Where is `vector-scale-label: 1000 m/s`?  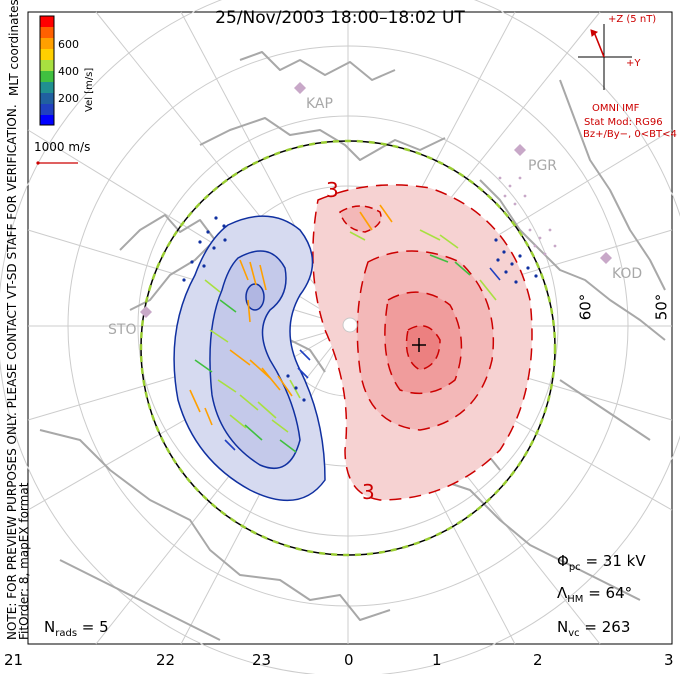
vector-scale-label: 1000 m/s is located at coordinates (62, 147).